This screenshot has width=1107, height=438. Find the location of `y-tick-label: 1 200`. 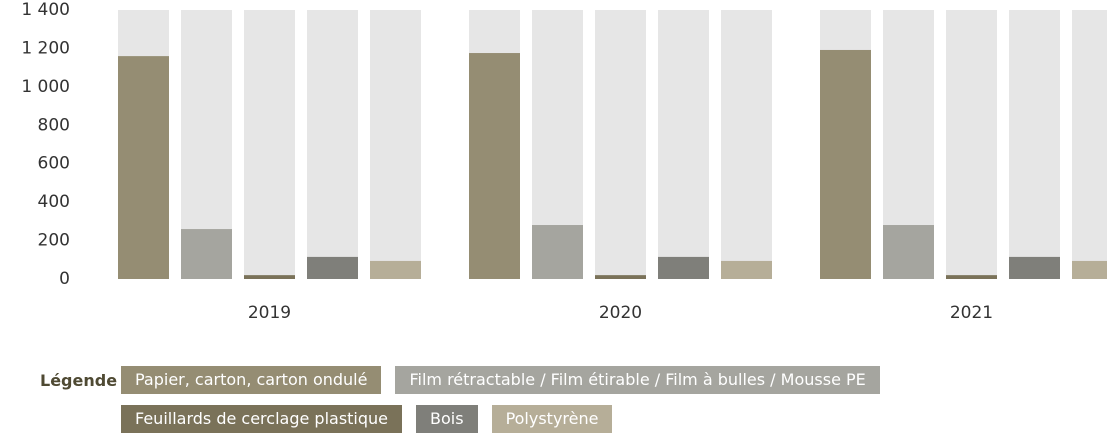

y-tick-label: 1 200 is located at coordinates (45, 48).